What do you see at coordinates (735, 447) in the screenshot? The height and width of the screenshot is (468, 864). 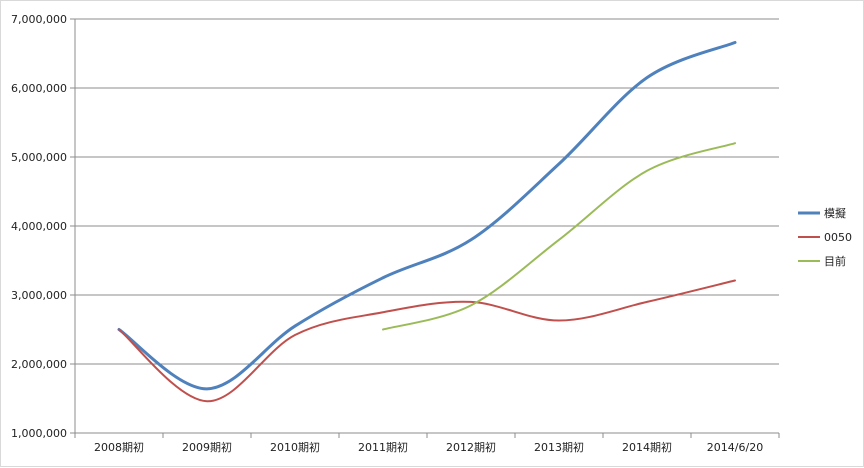 I see `x-tick-label: 2014/6/20` at bounding box center [735, 447].